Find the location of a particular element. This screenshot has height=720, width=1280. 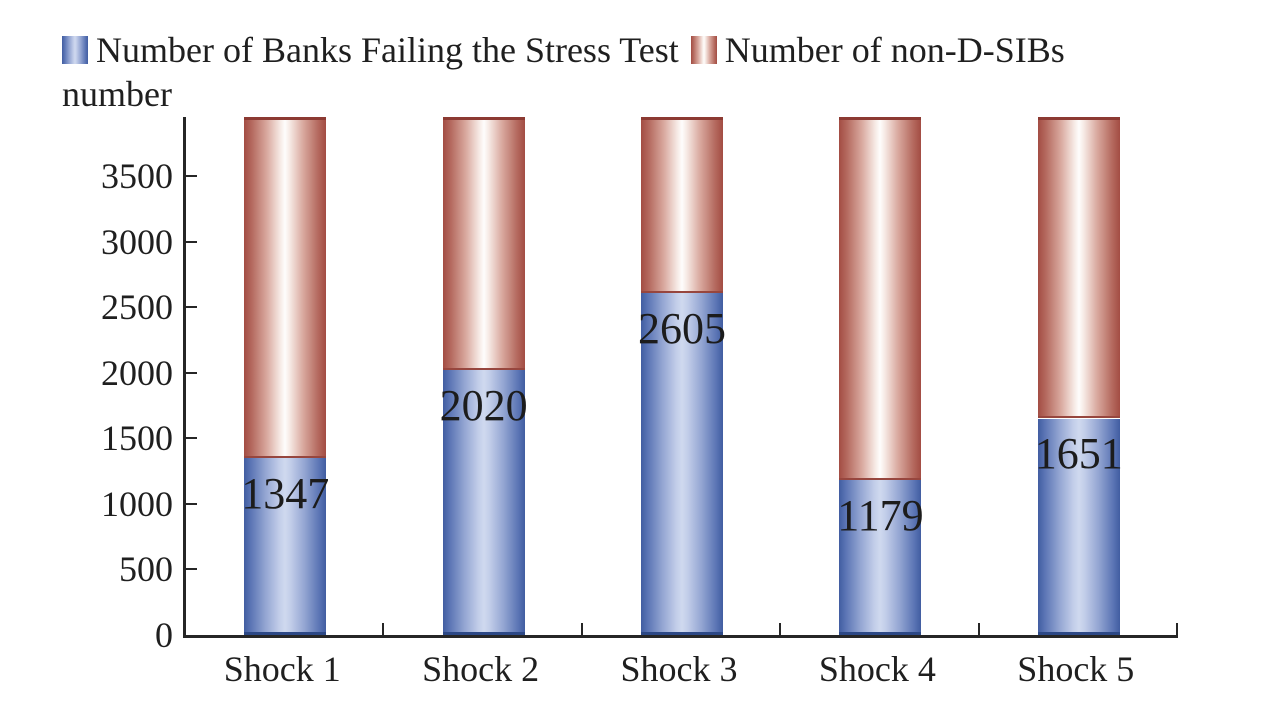

bar-value-label: 1651 is located at coordinates (1078, 454).